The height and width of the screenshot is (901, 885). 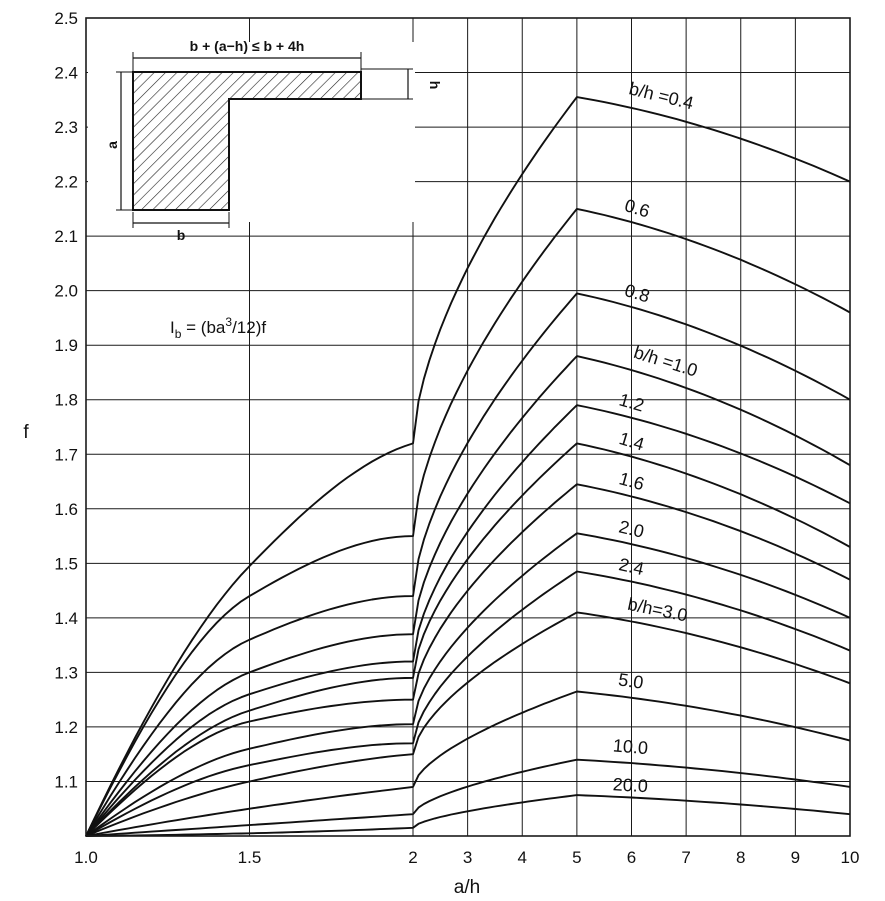 I want to click on formula-text: Ib = (ba3/12)f, so click(x=218, y=328).